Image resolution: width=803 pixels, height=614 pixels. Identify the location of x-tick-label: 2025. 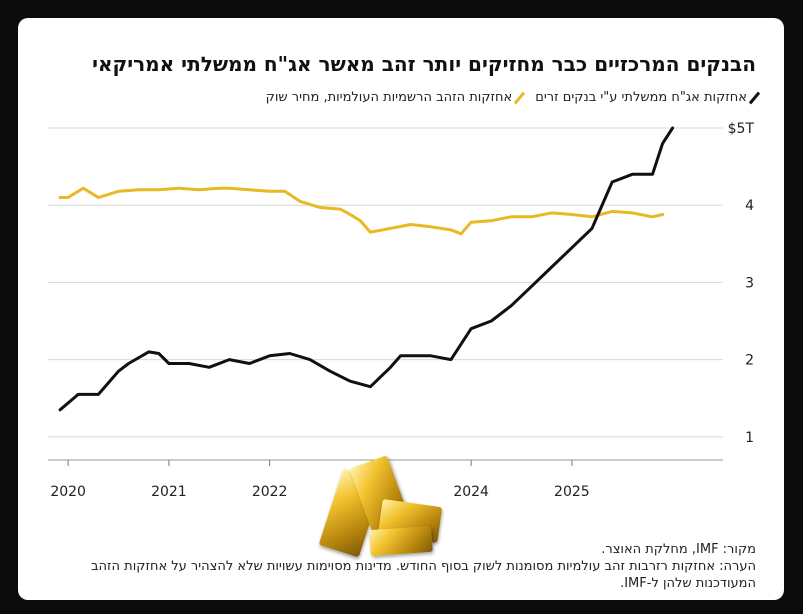
(572, 492).